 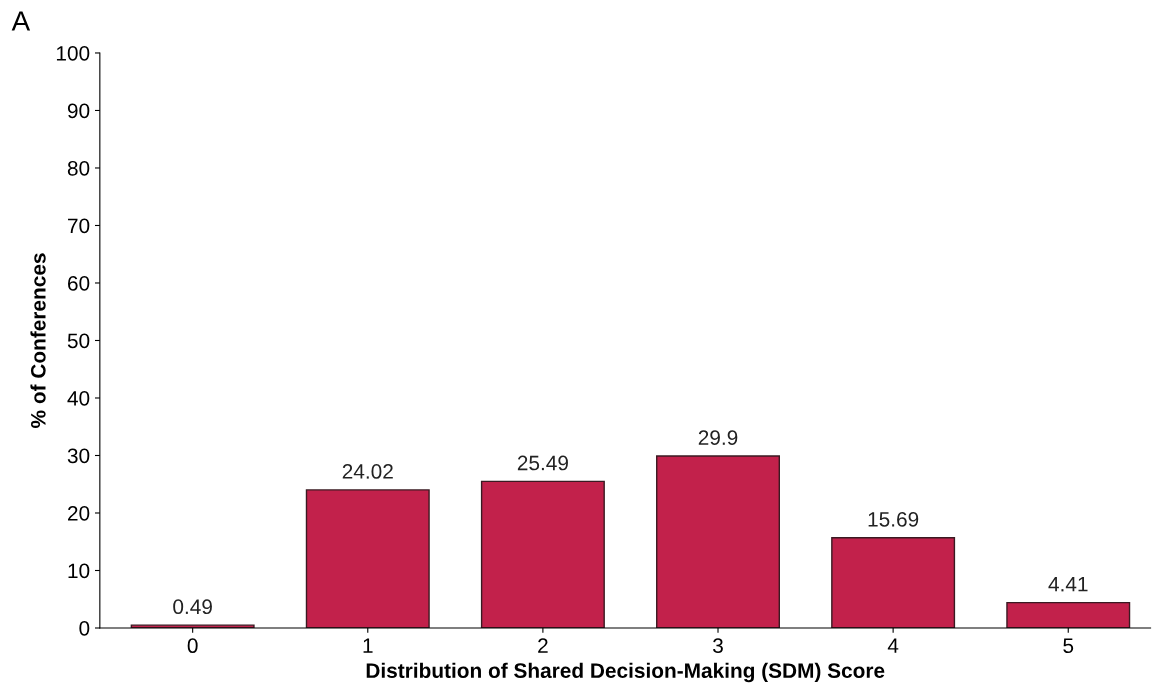 What do you see at coordinates (21, 21) in the screenshot?
I see `text: A` at bounding box center [21, 21].